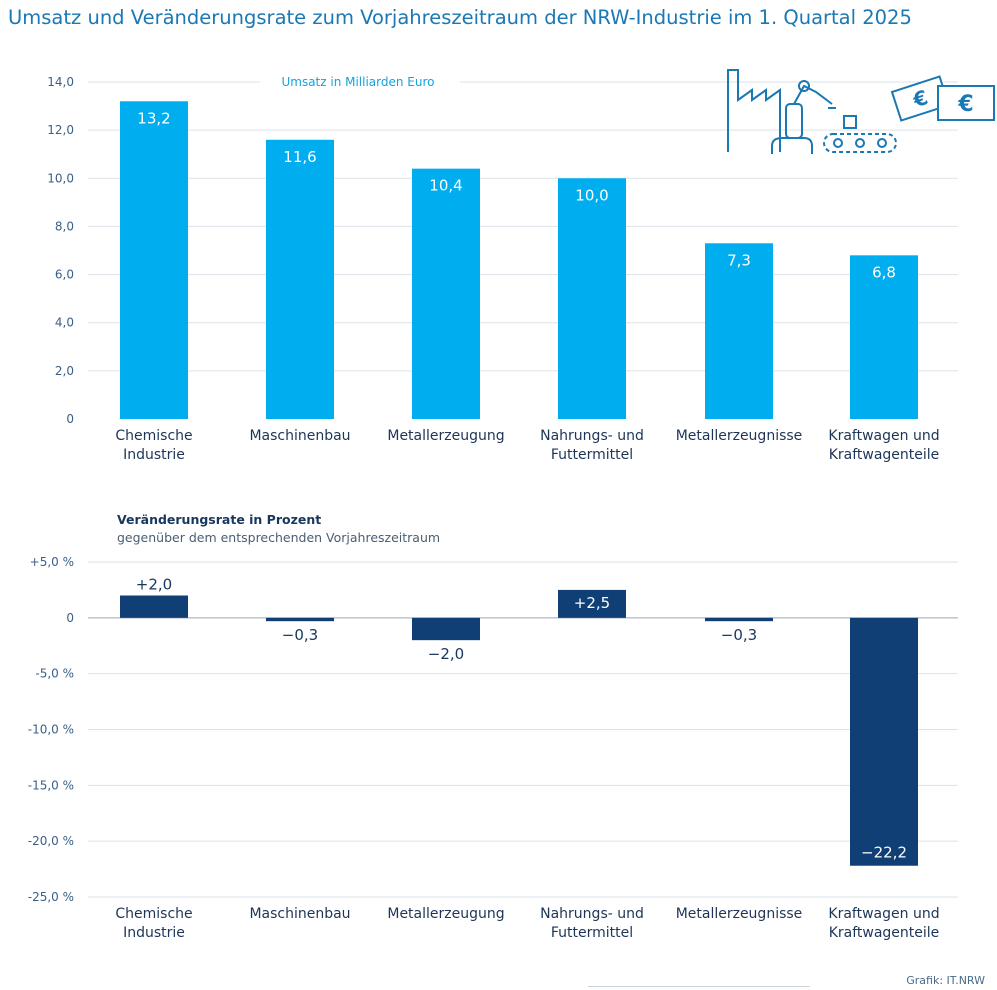  What do you see at coordinates (803, 117) in the screenshot?
I see `robot-arm-icon` at bounding box center [803, 117].